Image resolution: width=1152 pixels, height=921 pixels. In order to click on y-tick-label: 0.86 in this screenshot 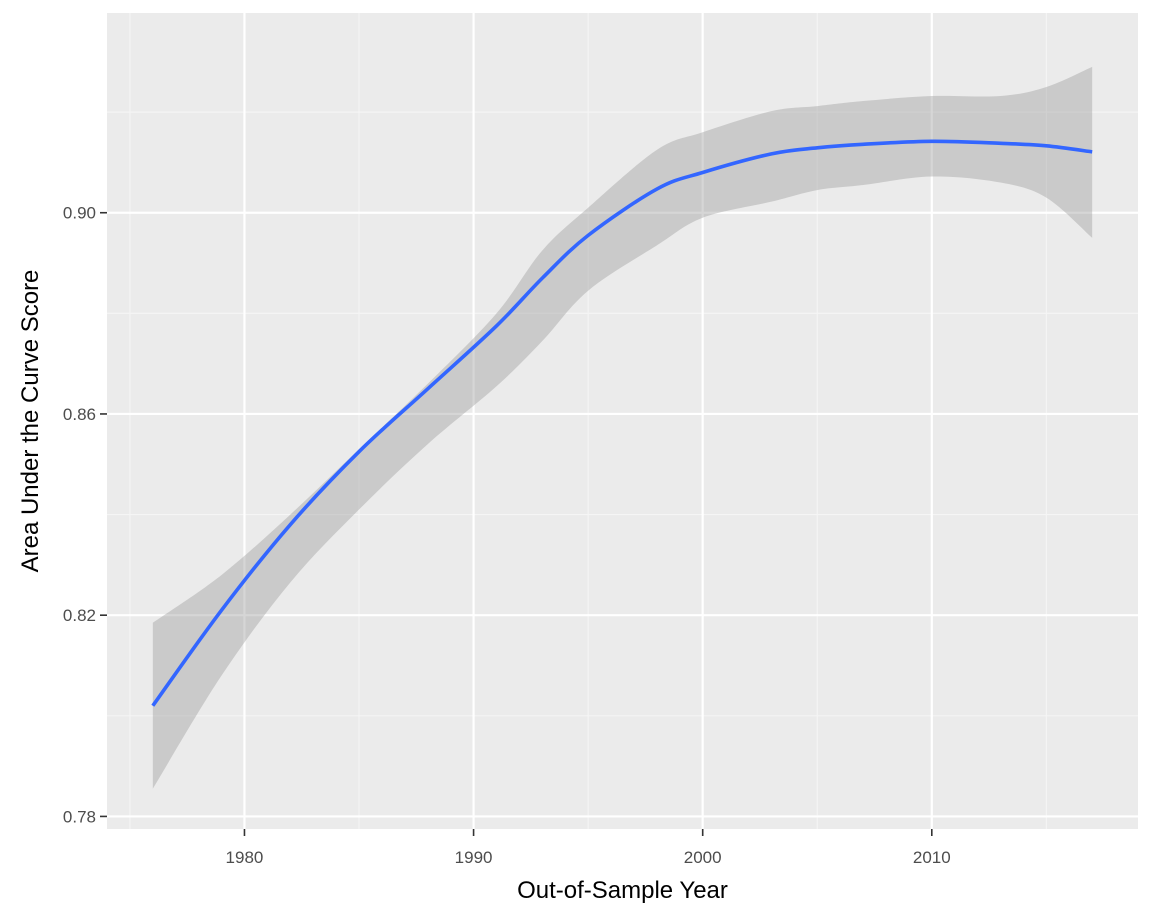, I will do `click(79, 414)`.